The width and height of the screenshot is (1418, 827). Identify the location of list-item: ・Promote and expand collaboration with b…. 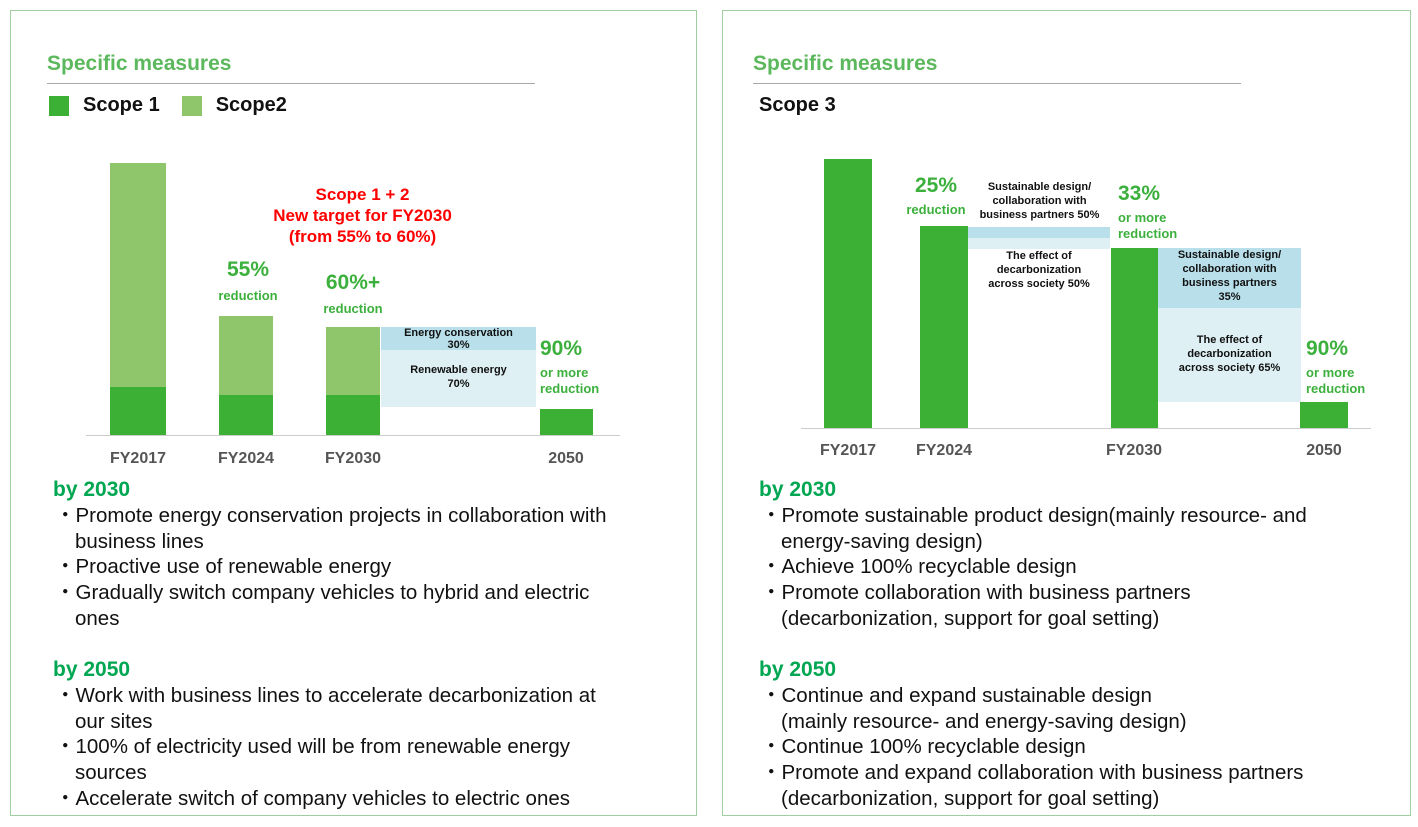
(1032, 785).